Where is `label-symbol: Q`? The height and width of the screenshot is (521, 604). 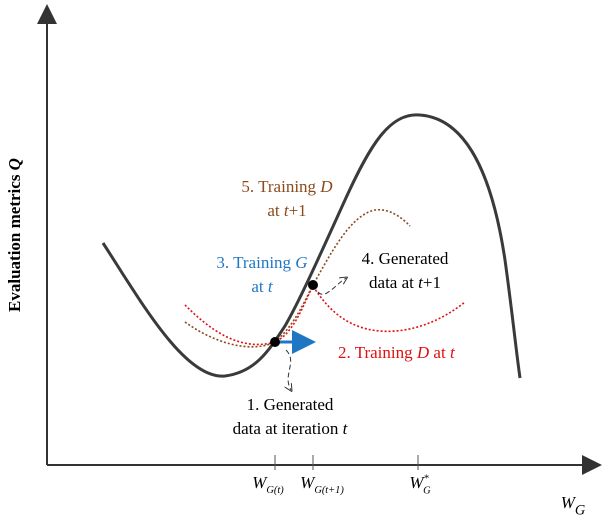
label-symbol: Q is located at coordinates (14, 164).